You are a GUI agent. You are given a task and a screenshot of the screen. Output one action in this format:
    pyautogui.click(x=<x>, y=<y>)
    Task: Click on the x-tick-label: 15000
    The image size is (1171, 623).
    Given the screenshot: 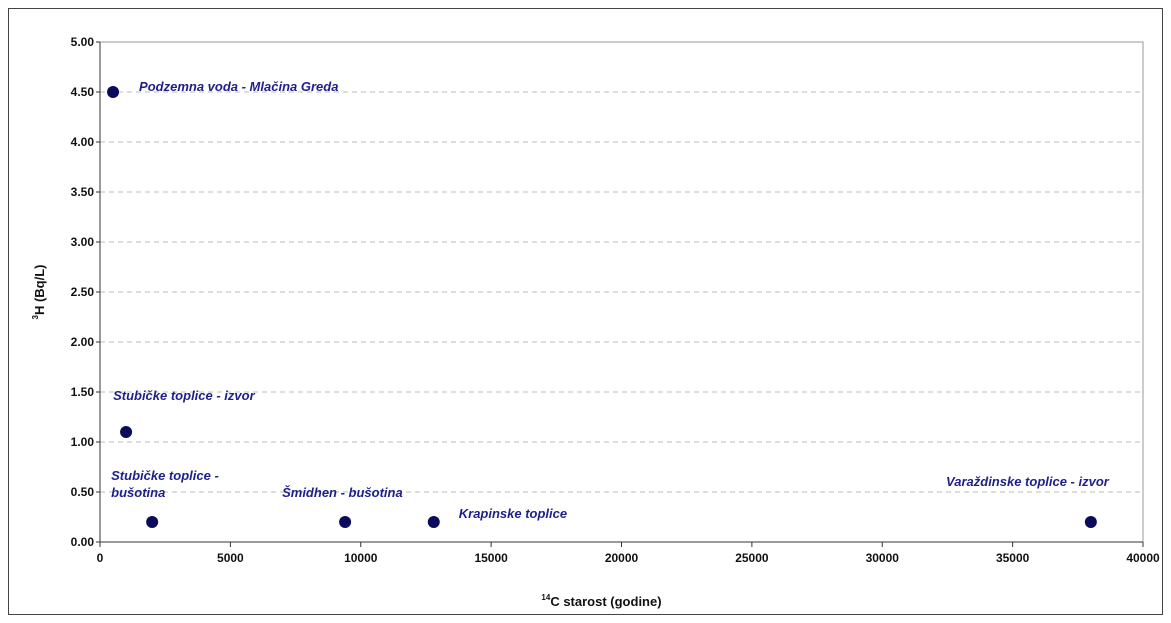 What is the action you would take?
    pyautogui.click(x=491, y=558)
    